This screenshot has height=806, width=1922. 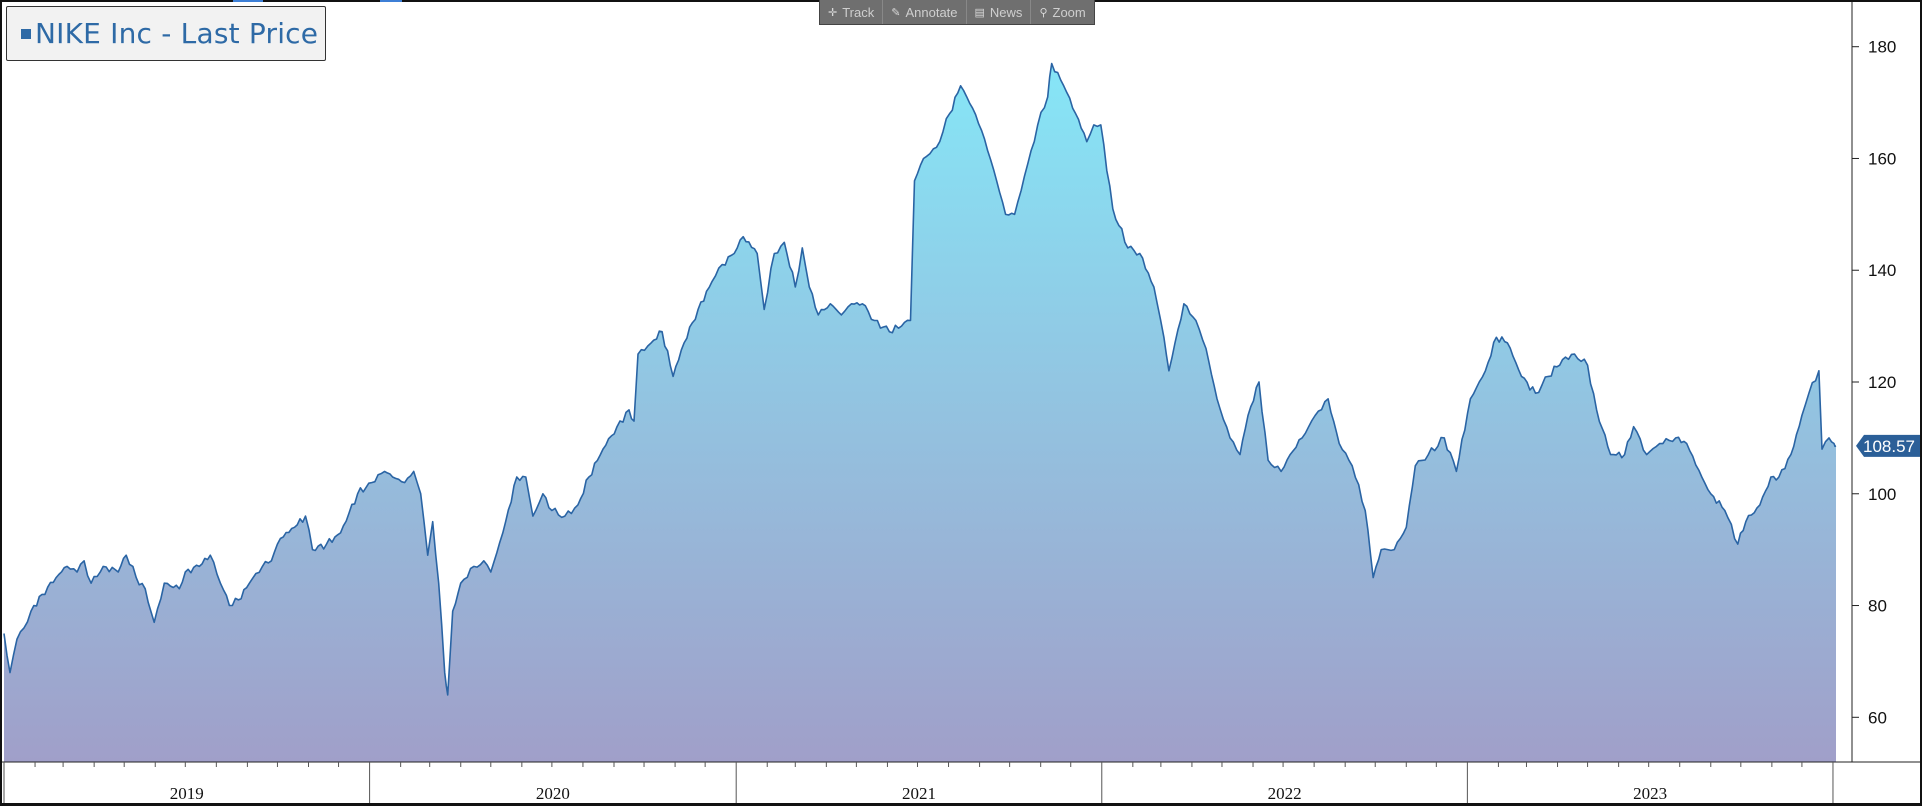 What do you see at coordinates (1882, 47) in the screenshot?
I see `y-tick-label: 180` at bounding box center [1882, 47].